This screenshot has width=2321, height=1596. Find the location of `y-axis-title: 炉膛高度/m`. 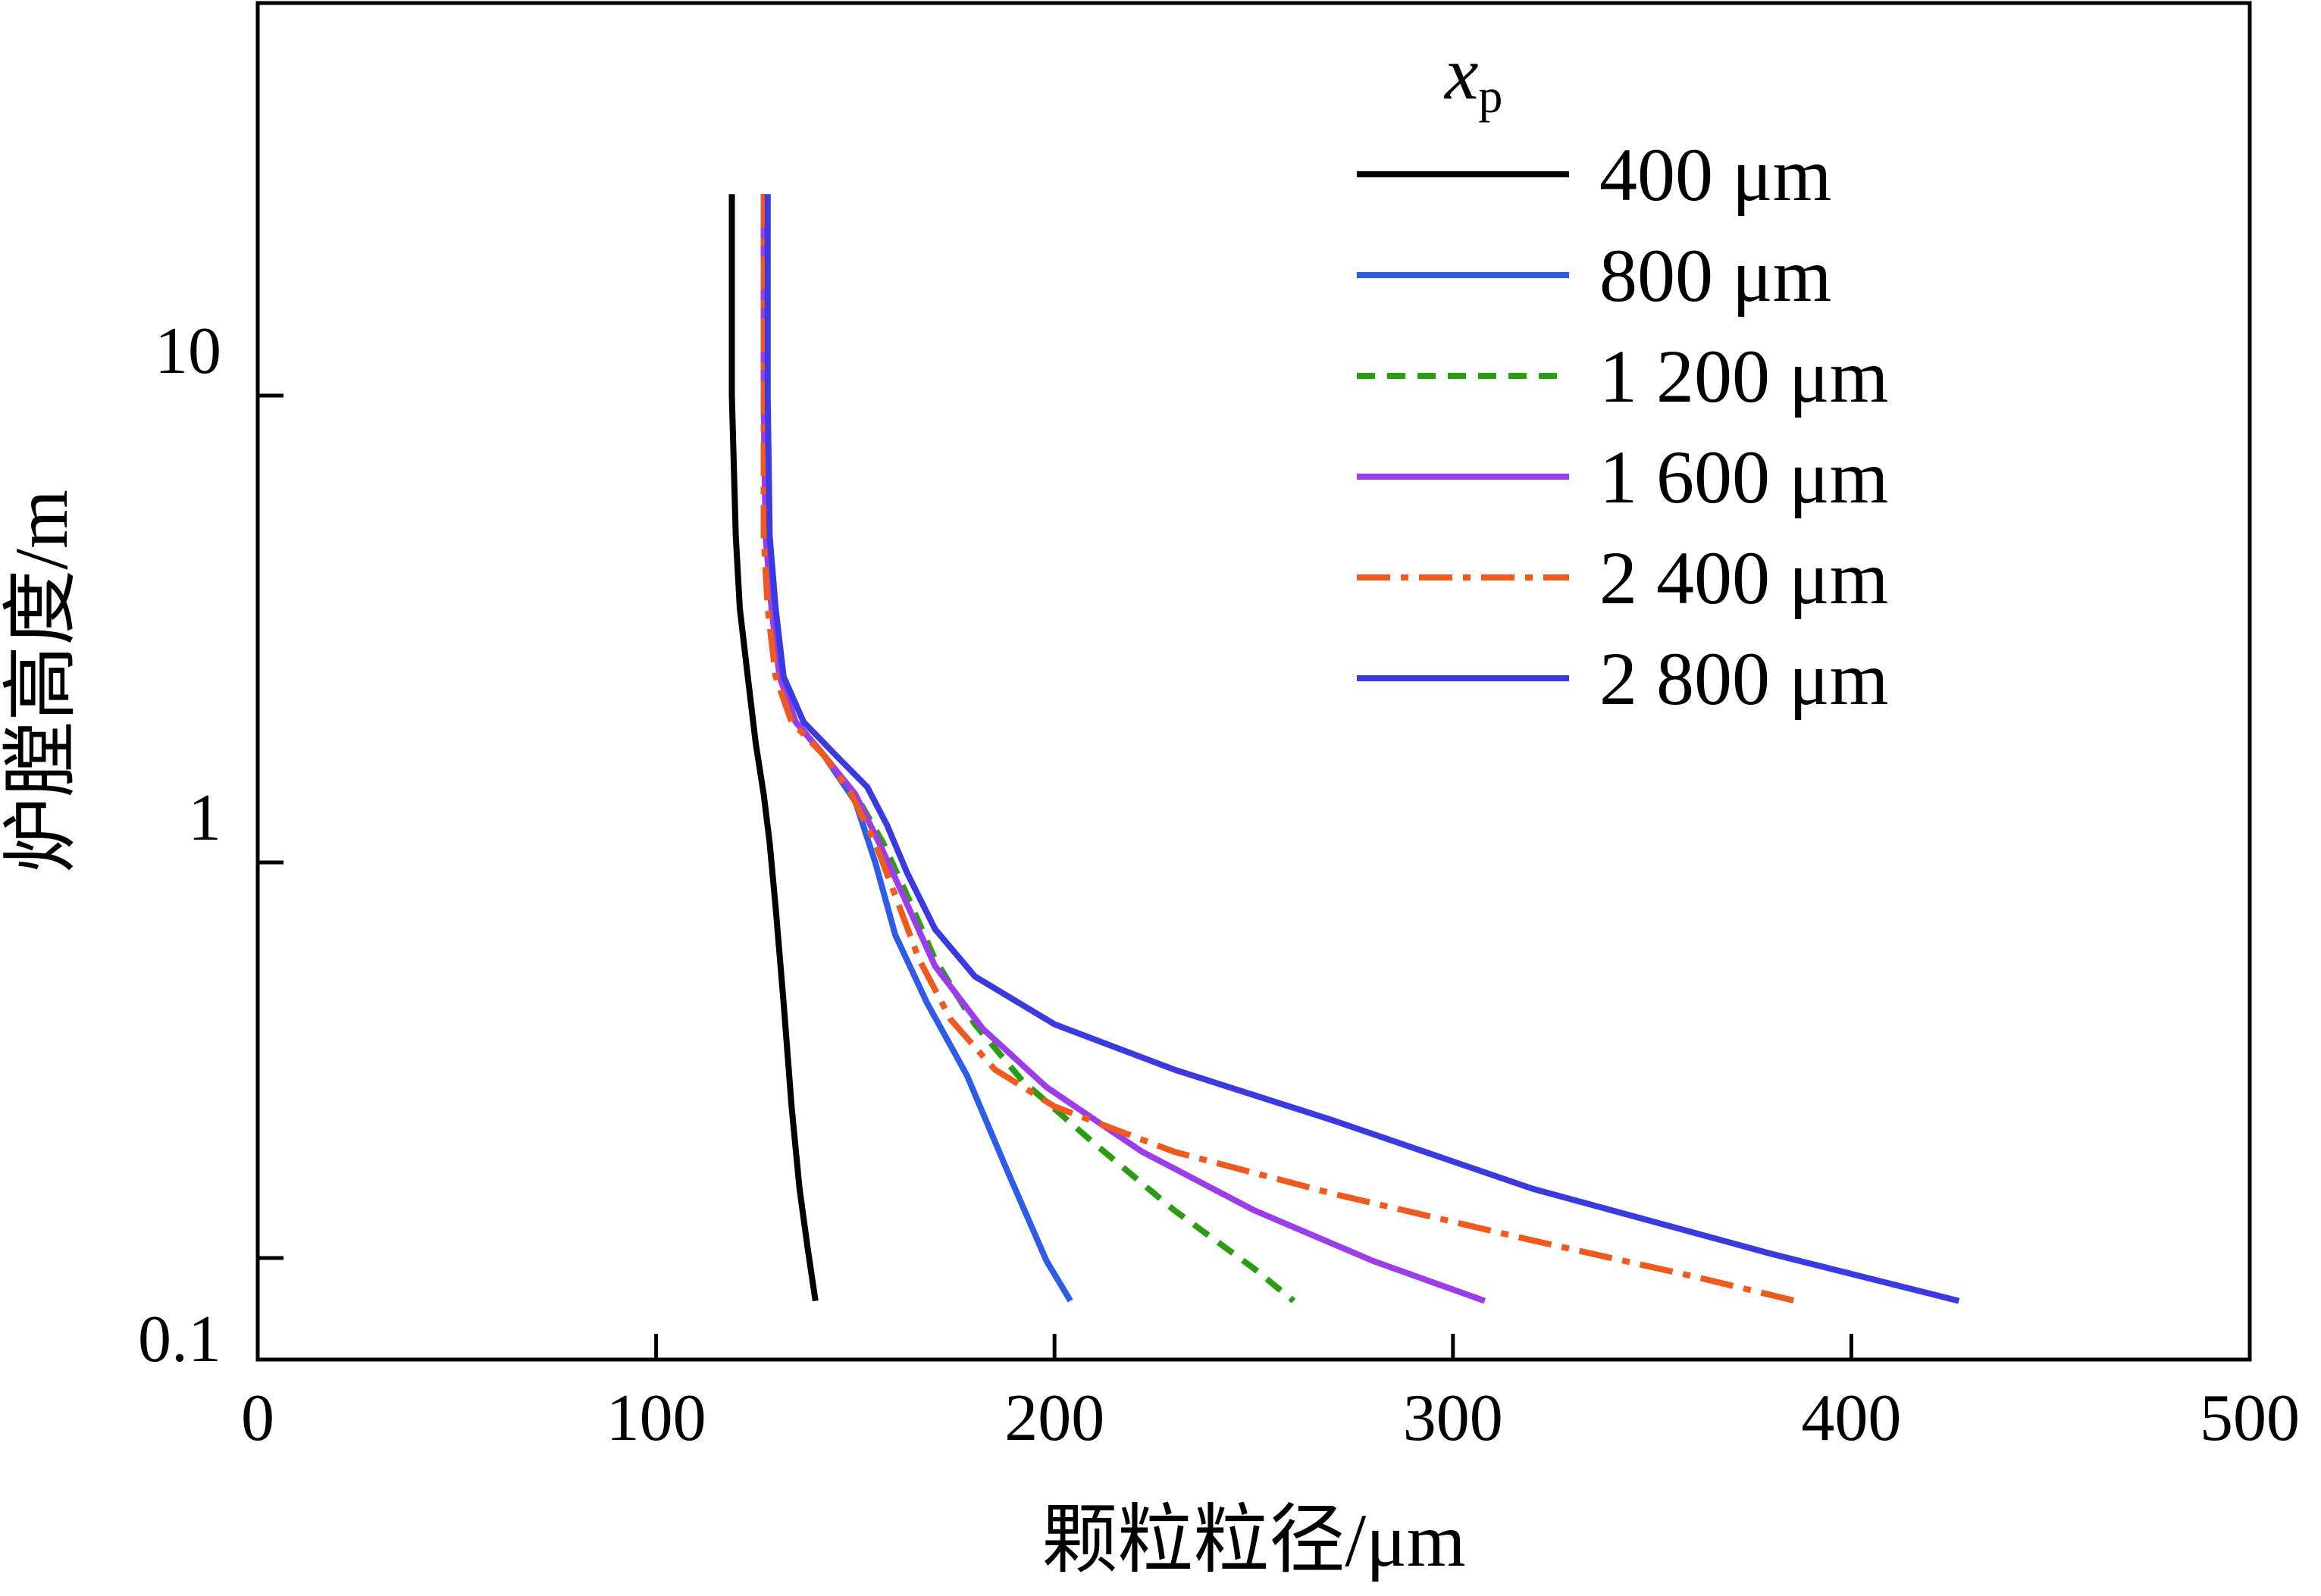

y-axis-title: 炉膛高度/m is located at coordinates (41, 681).